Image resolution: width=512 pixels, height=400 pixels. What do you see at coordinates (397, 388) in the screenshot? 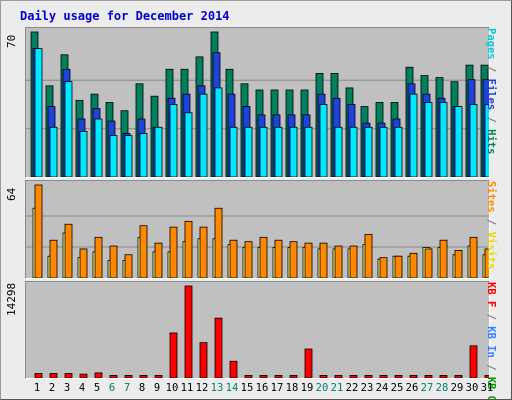
I see `x-tick-day-25: 25` at bounding box center [397, 388].